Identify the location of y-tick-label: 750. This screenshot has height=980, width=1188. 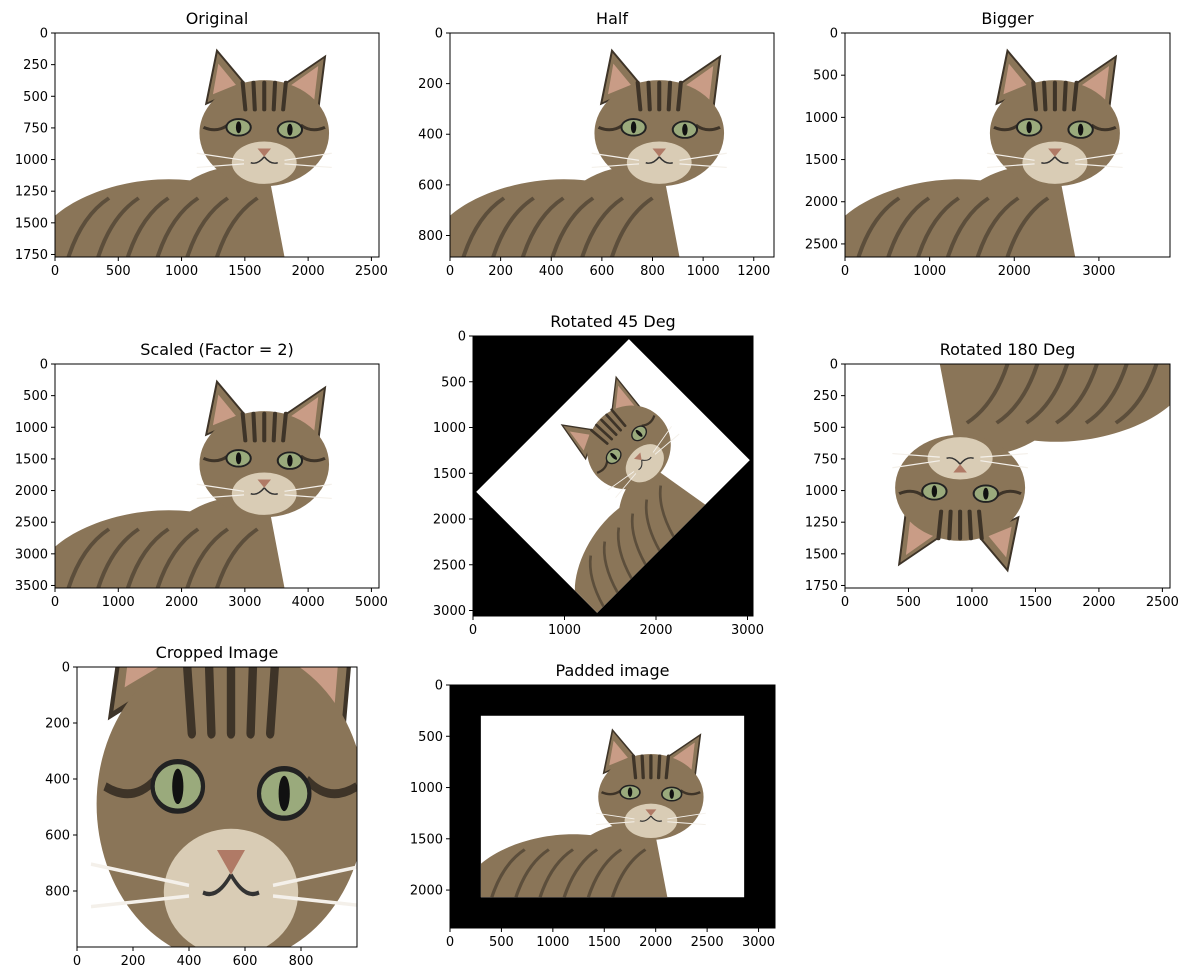
(35, 128).